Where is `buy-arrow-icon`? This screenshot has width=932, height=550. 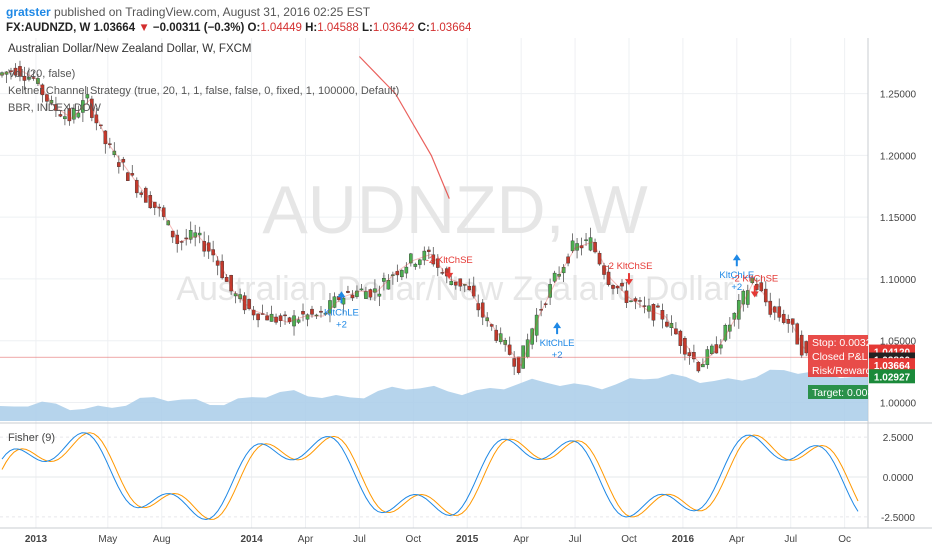 buy-arrow-icon is located at coordinates (557, 328).